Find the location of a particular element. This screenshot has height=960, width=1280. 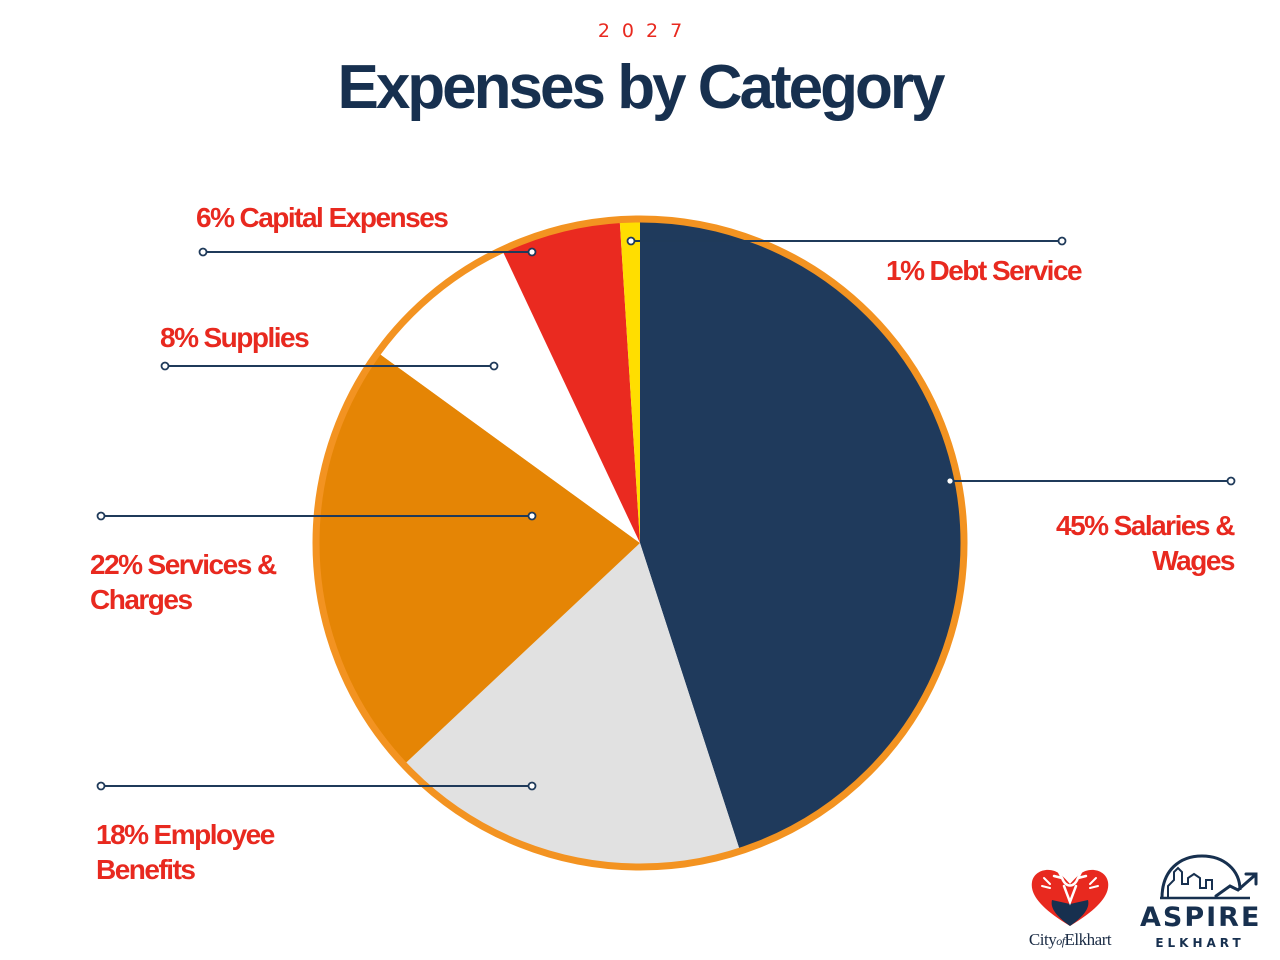

heart-deer-icon is located at coordinates (1070, 897).